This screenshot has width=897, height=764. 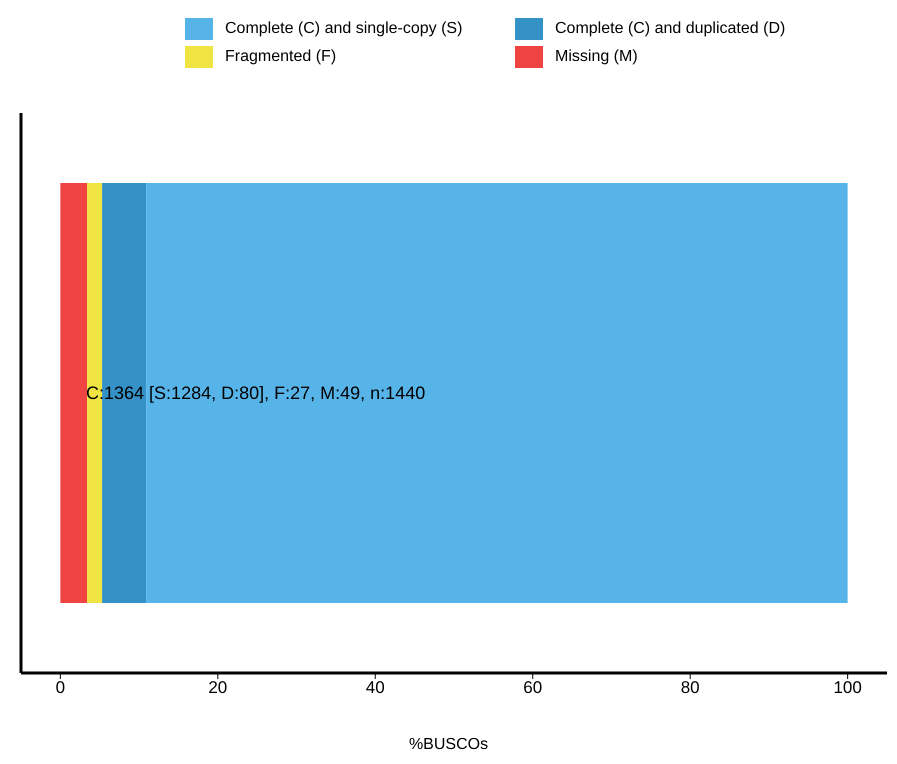 I want to click on x-tick-label: 100, so click(x=847, y=688).